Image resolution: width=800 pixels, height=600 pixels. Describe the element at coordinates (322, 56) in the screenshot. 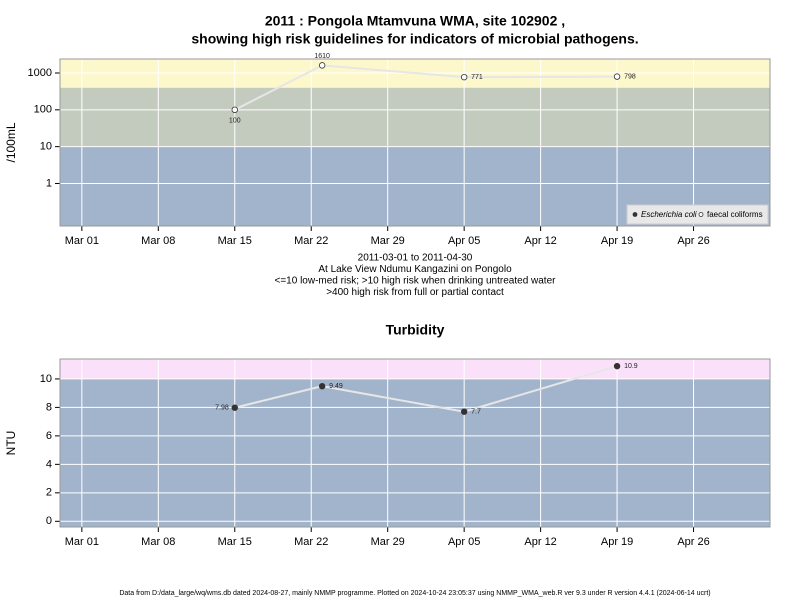

I see `data-label: 1610` at that location.